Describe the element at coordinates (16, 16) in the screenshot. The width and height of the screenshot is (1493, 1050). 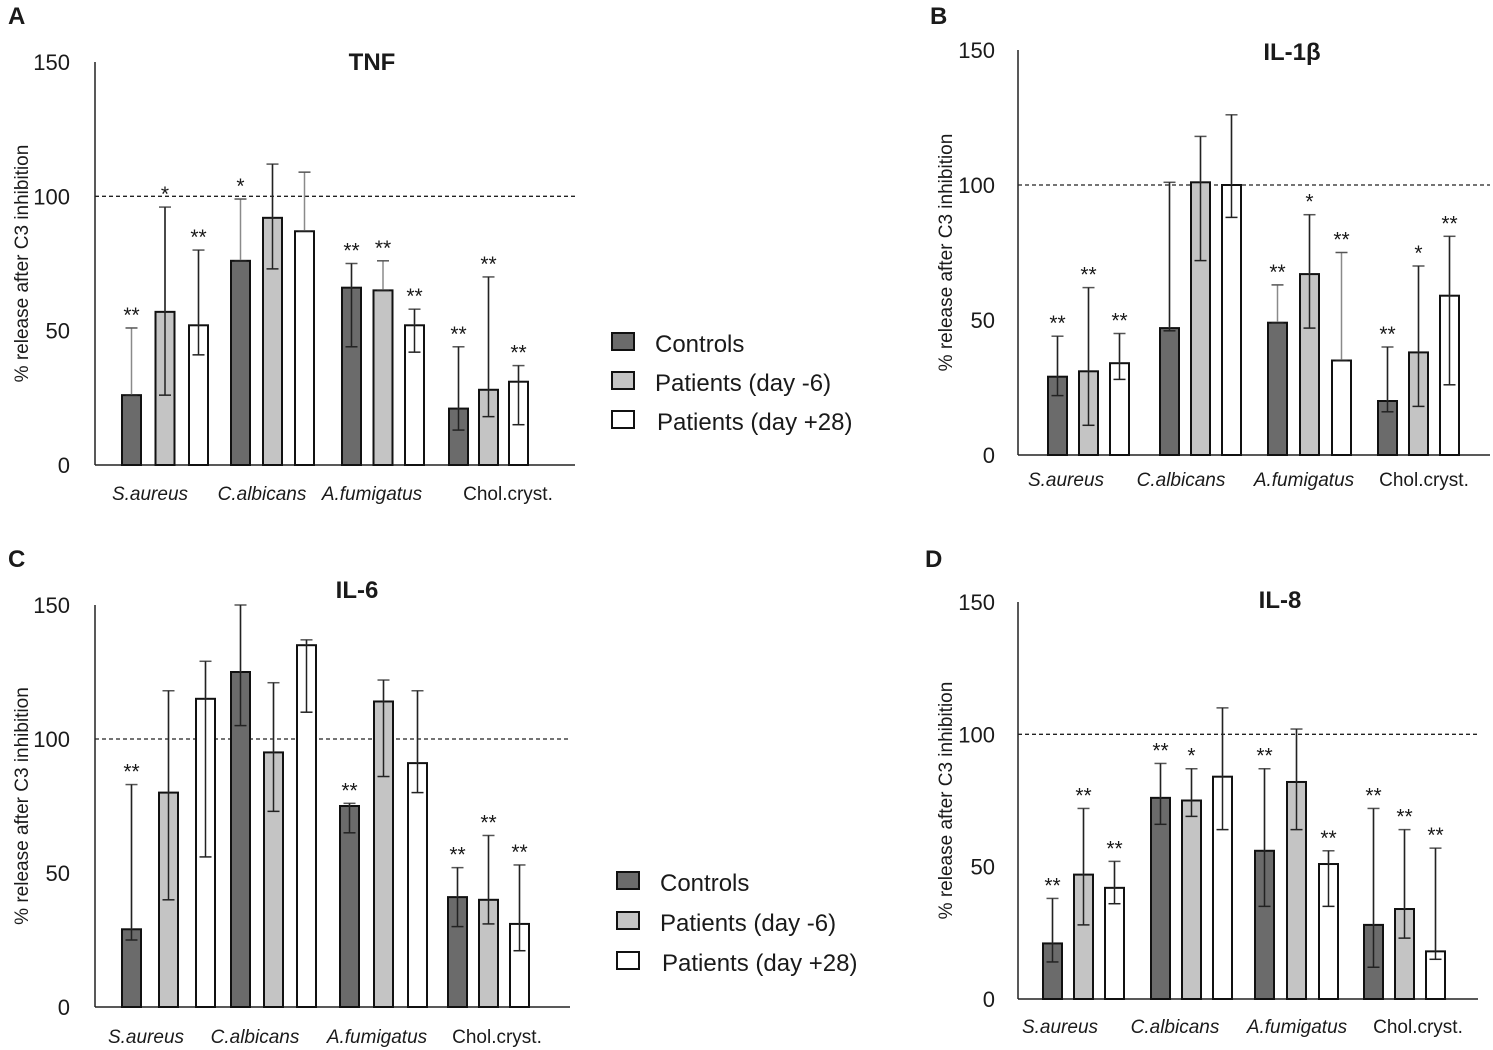
I see `panel-letter: A` at that location.